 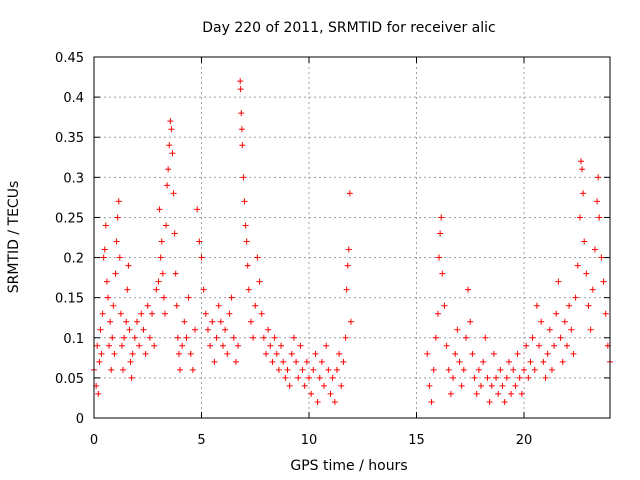 I want to click on y-tick-label: 0.25, so click(x=69, y=218).